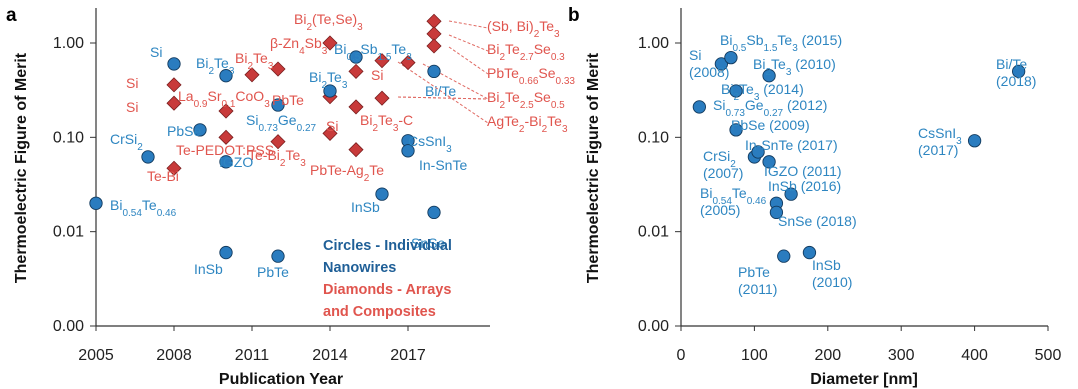 This screenshot has height=389, width=1078. What do you see at coordinates (365, 207) in the screenshot?
I see `circle-point-label: InSb` at bounding box center [365, 207].